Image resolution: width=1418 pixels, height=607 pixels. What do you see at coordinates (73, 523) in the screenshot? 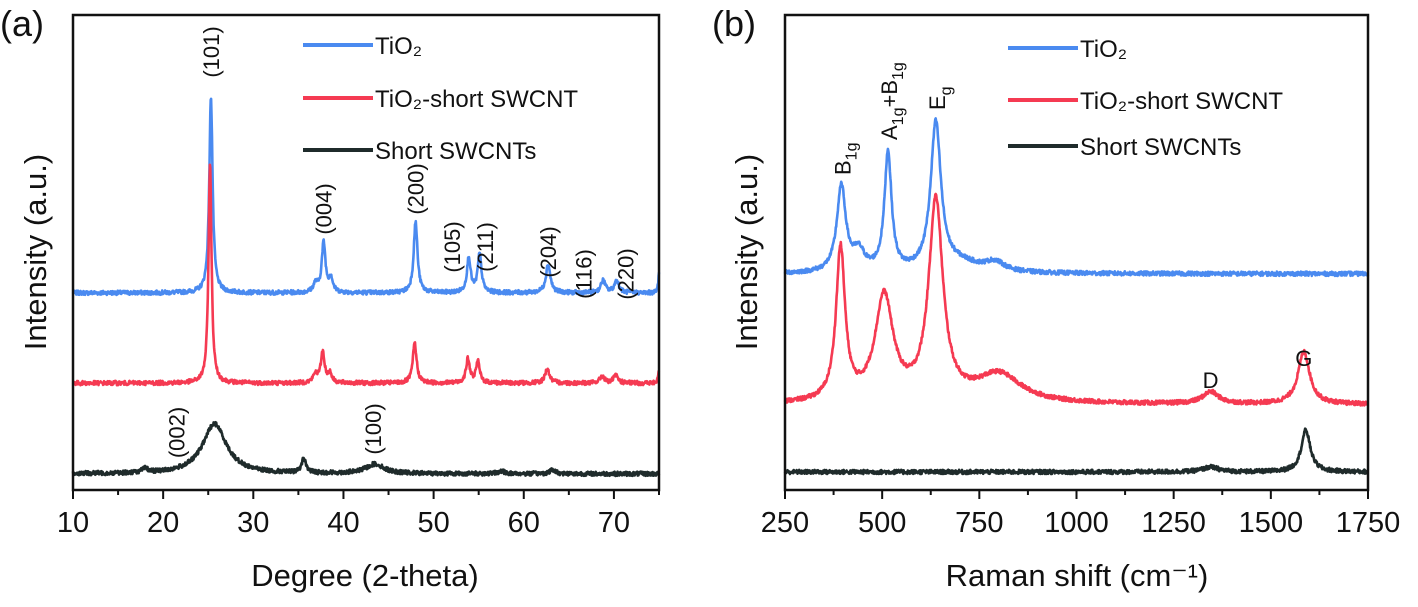
I see `x-tick-label: 10` at bounding box center [73, 523].